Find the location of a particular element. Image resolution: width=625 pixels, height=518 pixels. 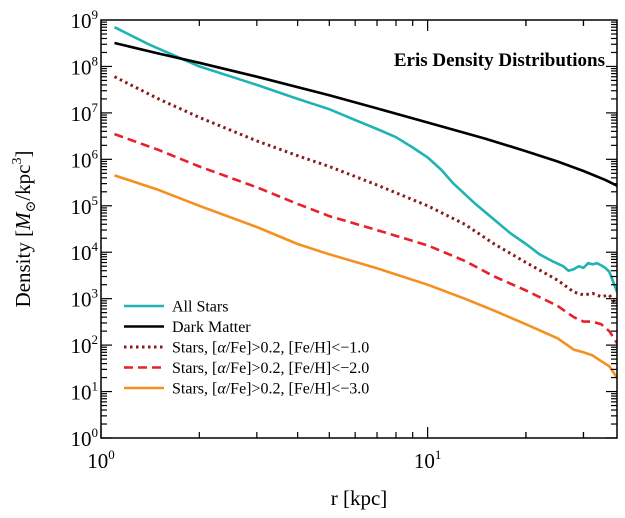

y-tick-label: 10⁴ is located at coordinates (85, 252).